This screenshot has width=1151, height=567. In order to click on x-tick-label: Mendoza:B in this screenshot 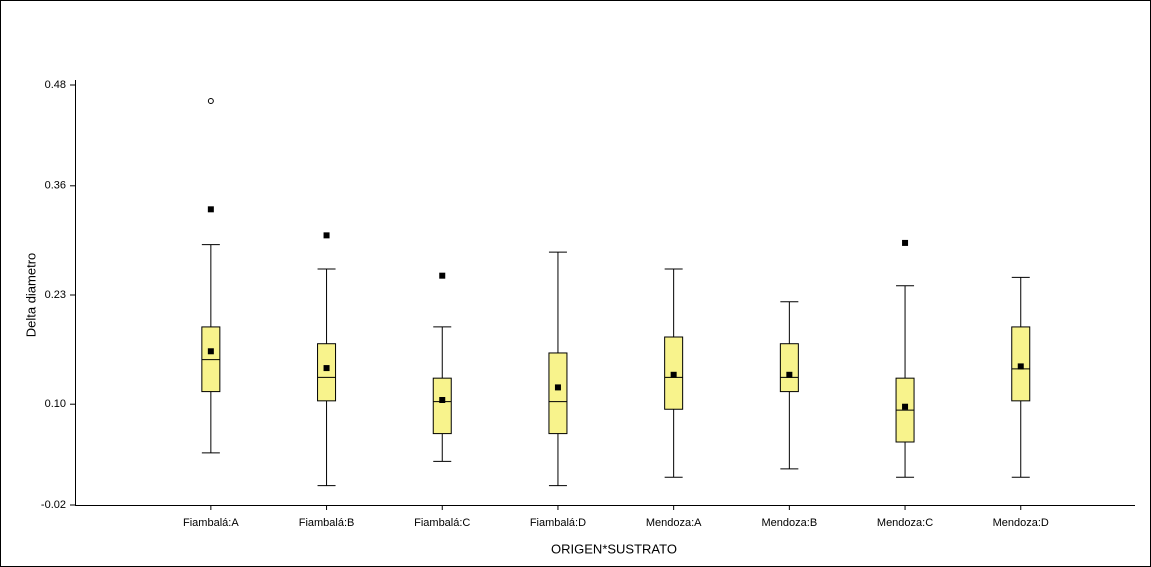, I will do `click(790, 523)`.